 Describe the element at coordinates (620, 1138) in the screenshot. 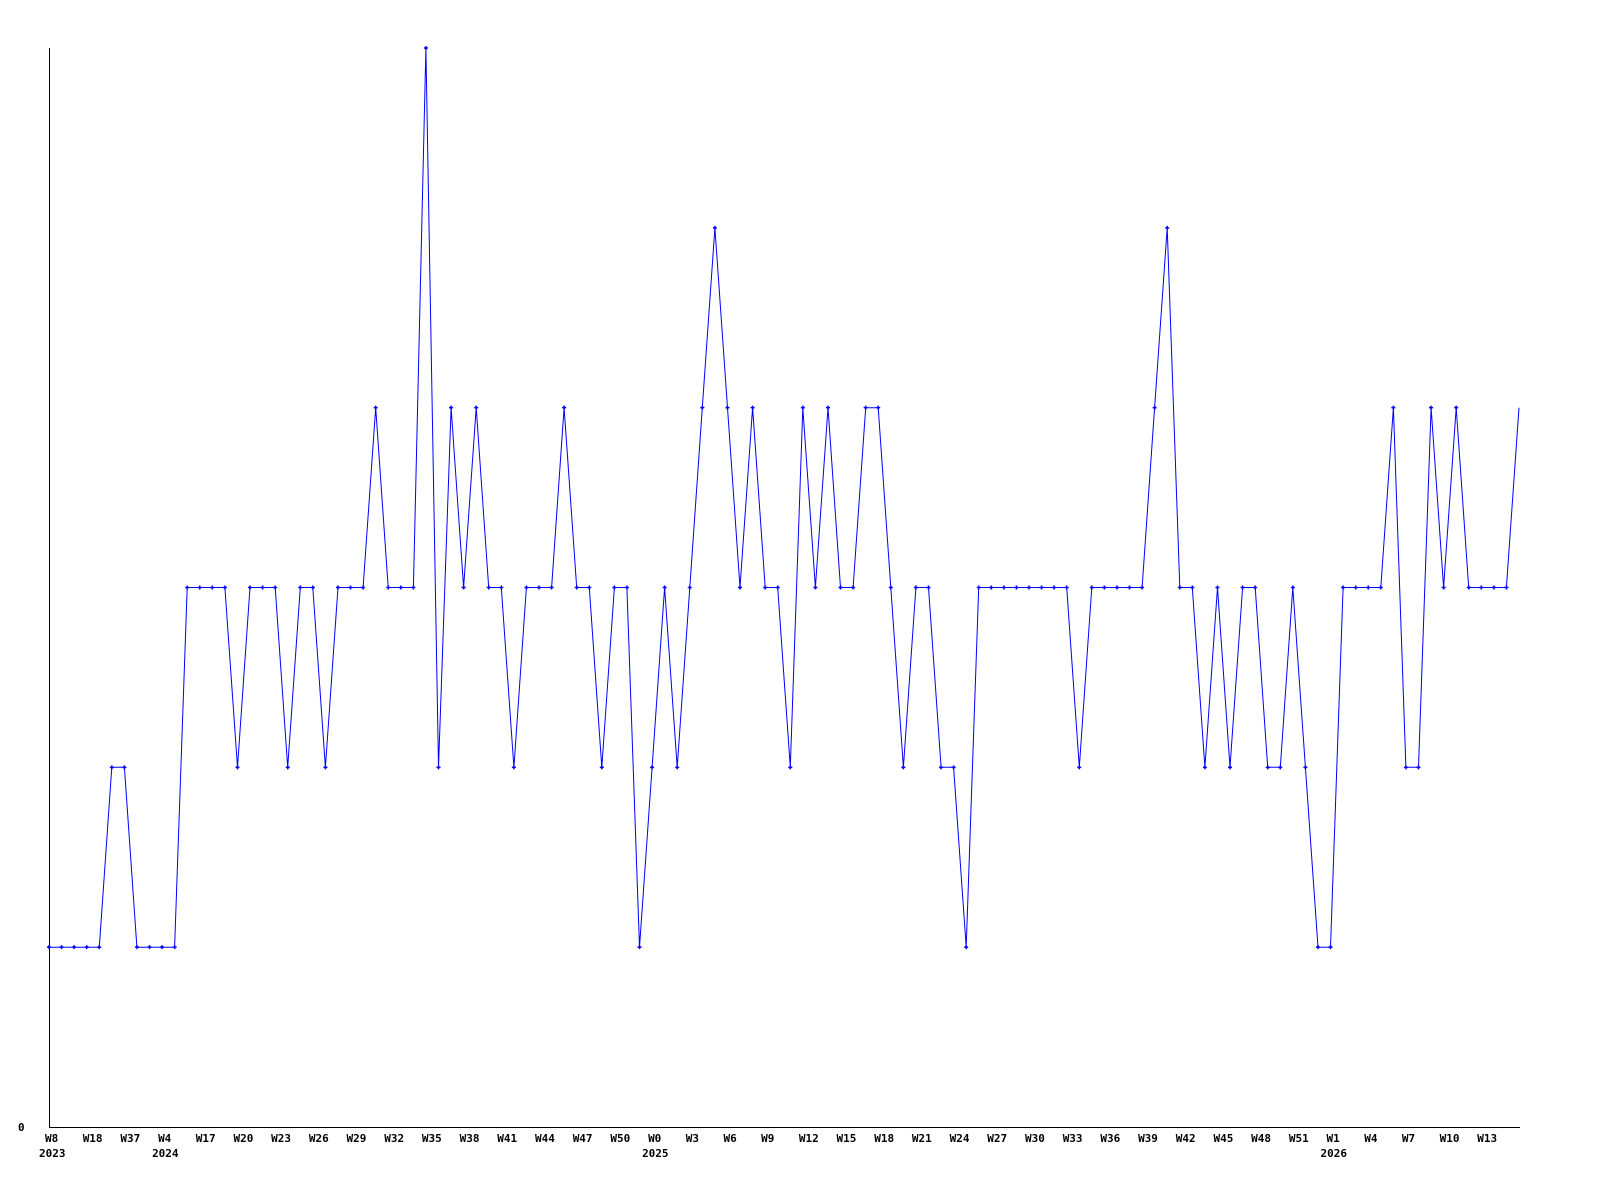

I see `x-tick-label: W50` at that location.